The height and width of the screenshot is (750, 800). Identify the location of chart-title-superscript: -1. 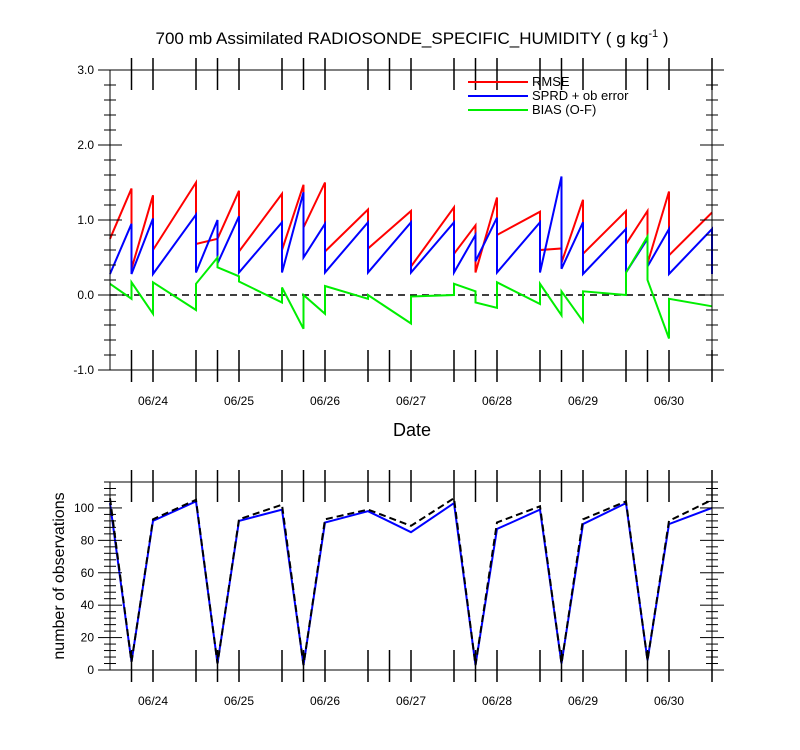
(653, 34).